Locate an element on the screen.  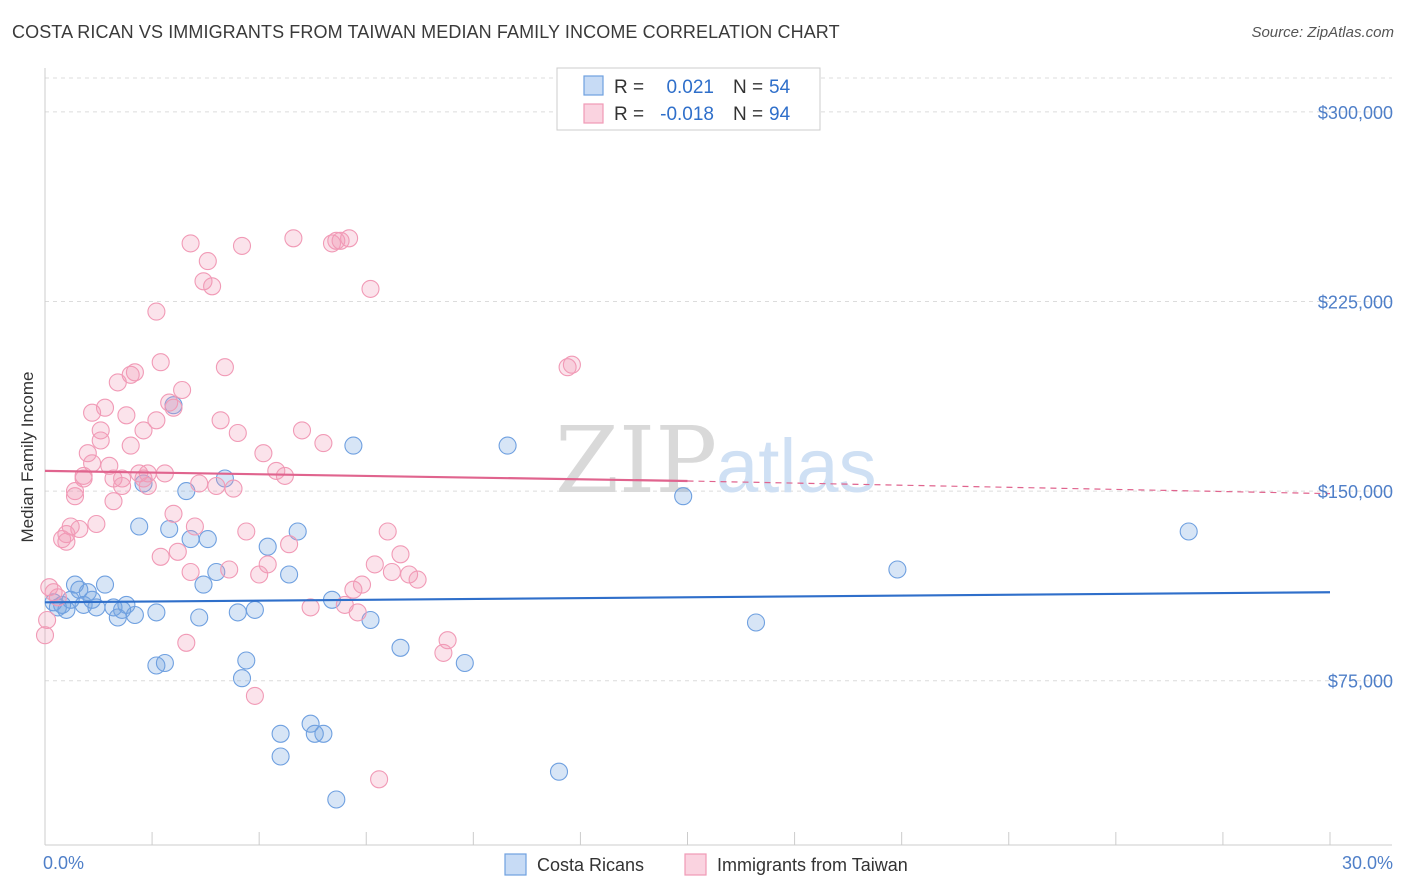
legend-label-taiwan: Immigrants from Taiwan is located at coordinates (812, 865).